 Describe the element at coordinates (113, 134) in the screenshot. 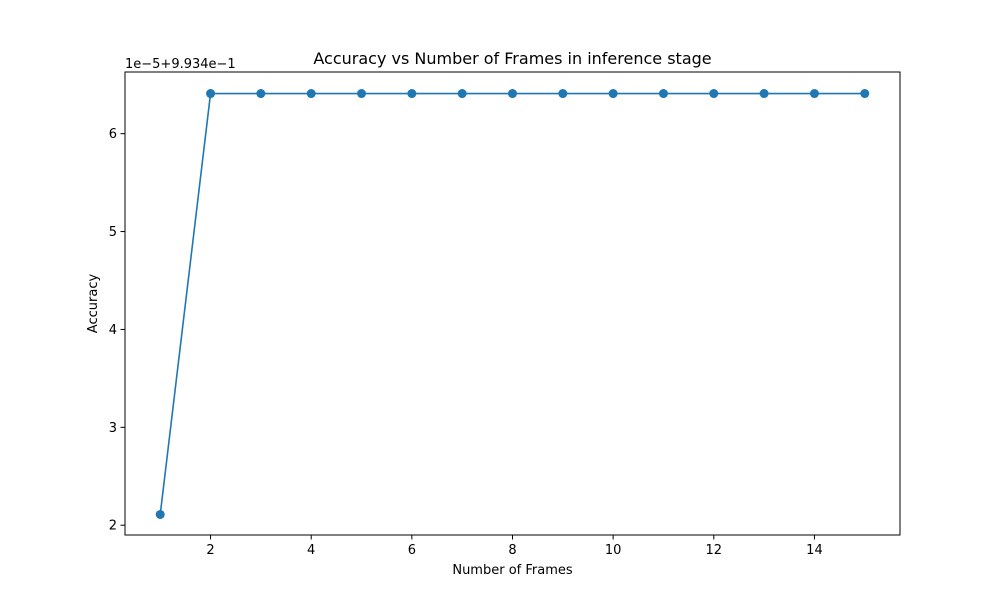

I see `y-tick-label: 6` at that location.